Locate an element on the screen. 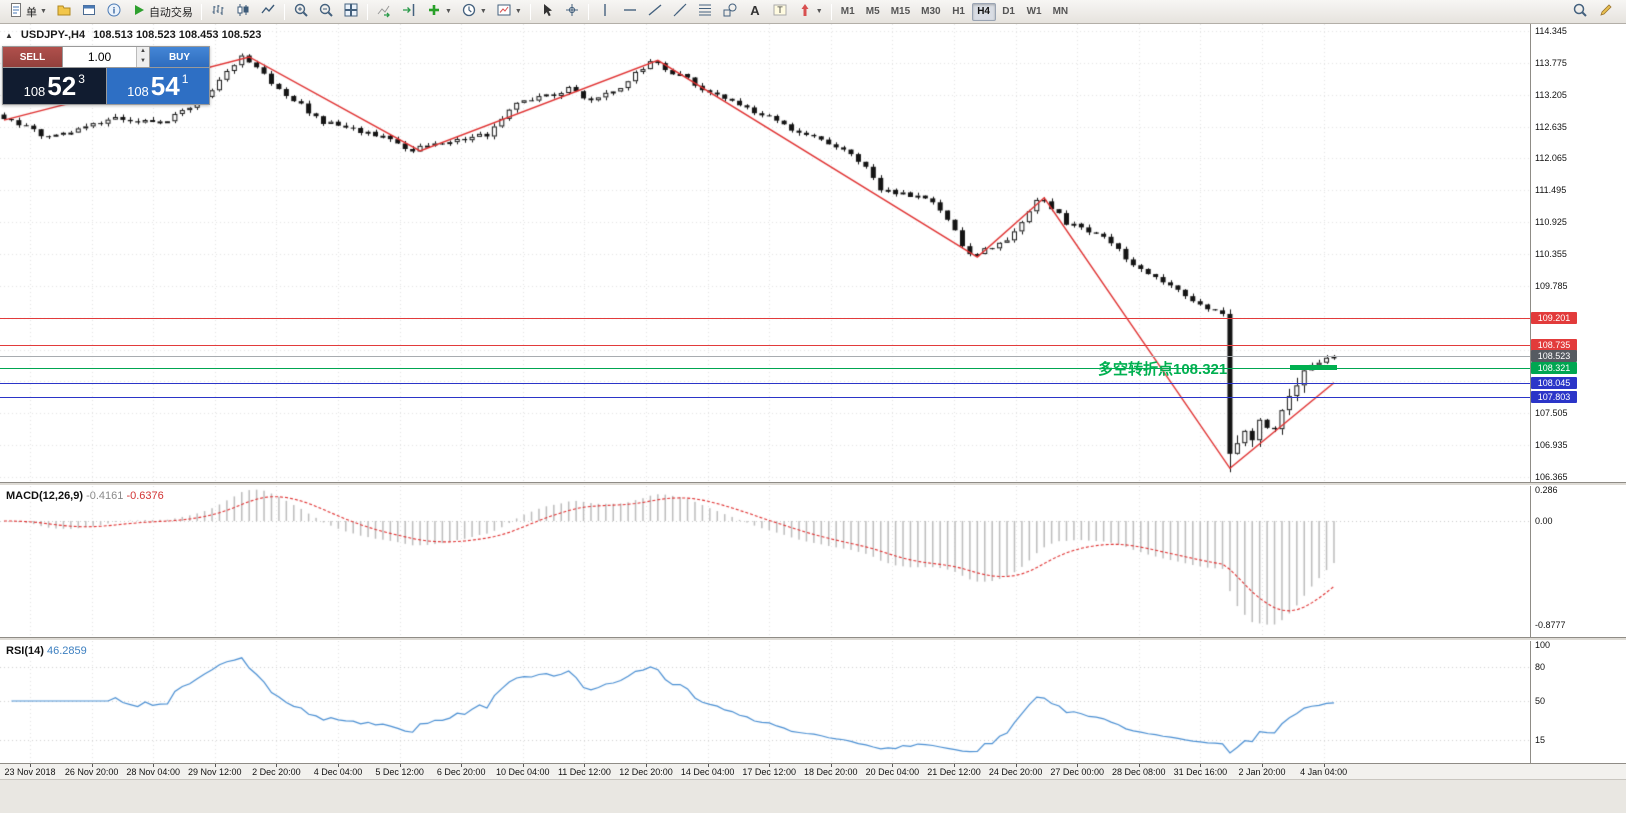 The image size is (1626, 813). svg-text: T is located at coordinates (780, 10).